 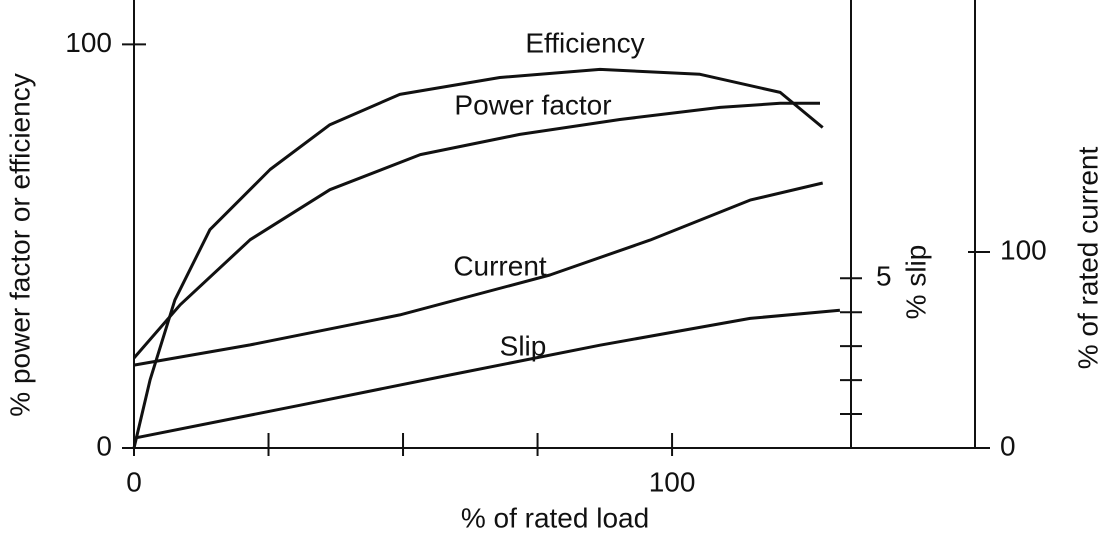 I want to click on x-tick-label: 100, so click(x=672, y=481).